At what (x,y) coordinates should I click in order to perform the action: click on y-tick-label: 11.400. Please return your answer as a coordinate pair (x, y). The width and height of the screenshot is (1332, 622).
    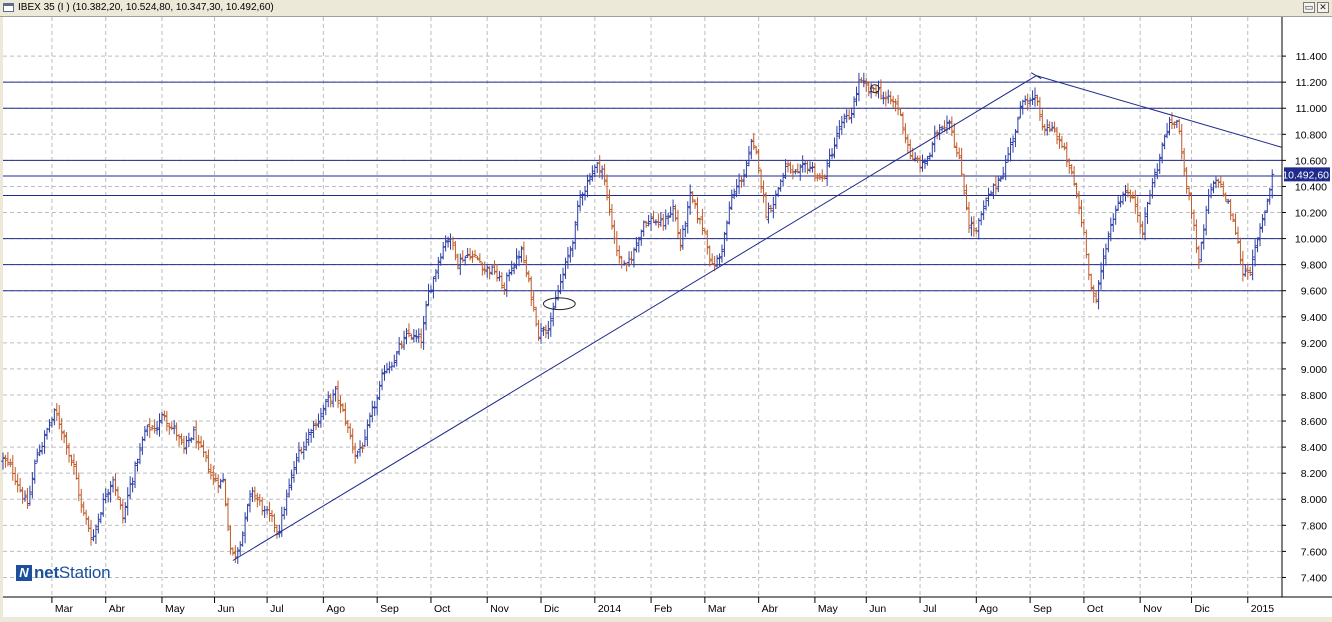
    Looking at the image, I should click on (1311, 57).